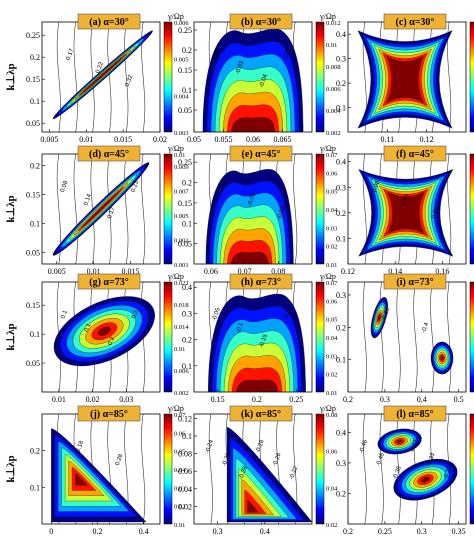  What do you see at coordinates (442, 271) in the screenshot?
I see `x-tick-label: 0.16` at bounding box center [442, 271].